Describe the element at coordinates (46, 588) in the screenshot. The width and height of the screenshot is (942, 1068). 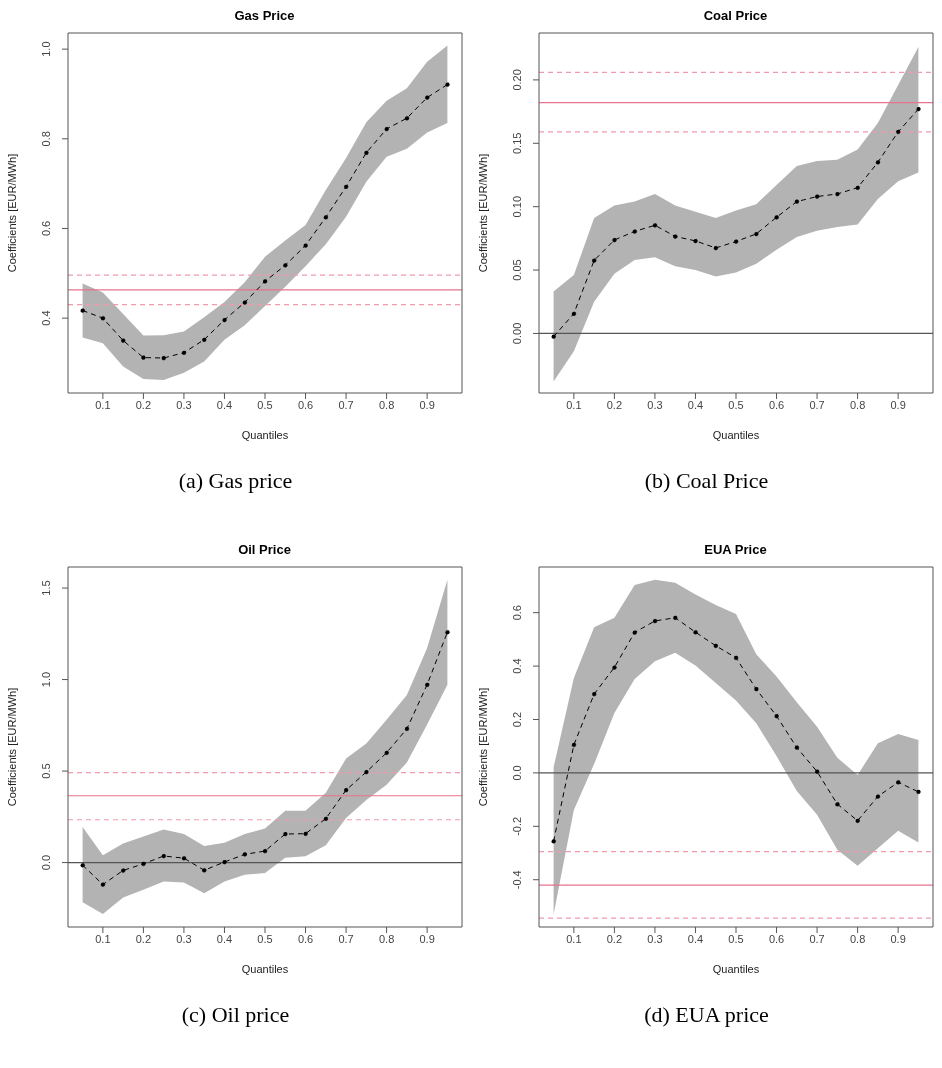
I see `y-tick-label: 1.5` at that location.